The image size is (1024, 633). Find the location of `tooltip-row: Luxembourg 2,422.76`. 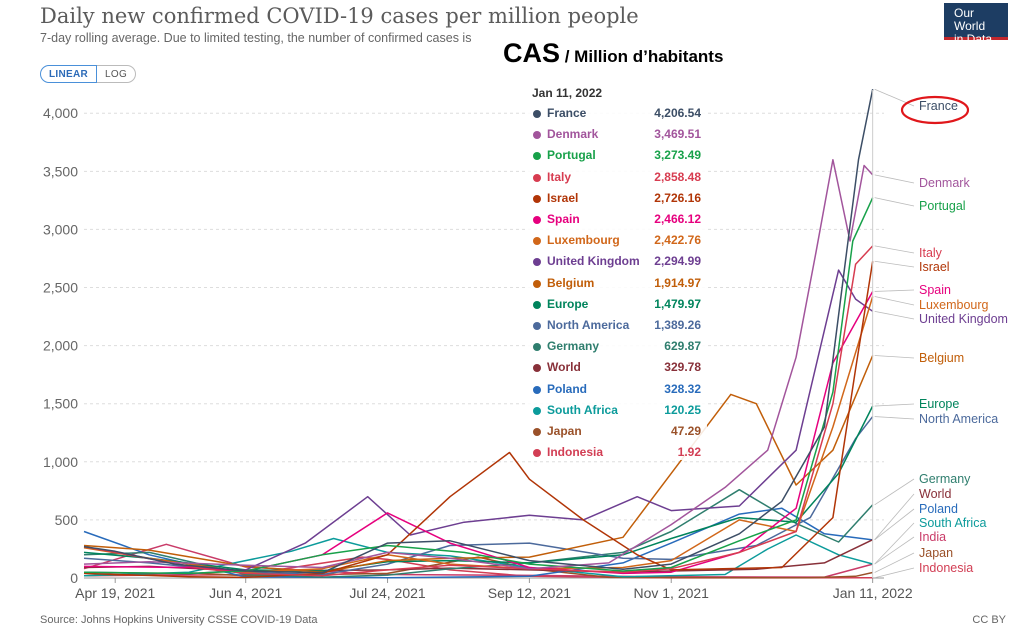

tooltip-row: Luxembourg 2,422.76 is located at coordinates (616, 242).